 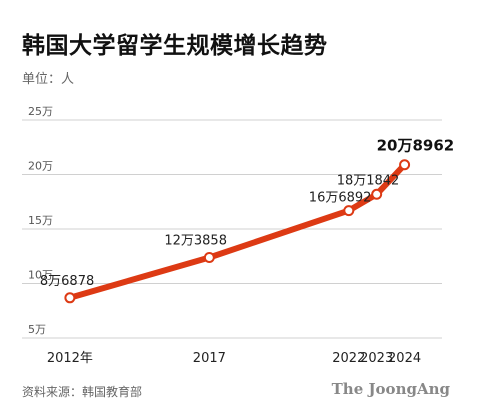 What do you see at coordinates (416, 146) in the screenshot?
I see `data-label: 20万8962` at bounding box center [416, 146].